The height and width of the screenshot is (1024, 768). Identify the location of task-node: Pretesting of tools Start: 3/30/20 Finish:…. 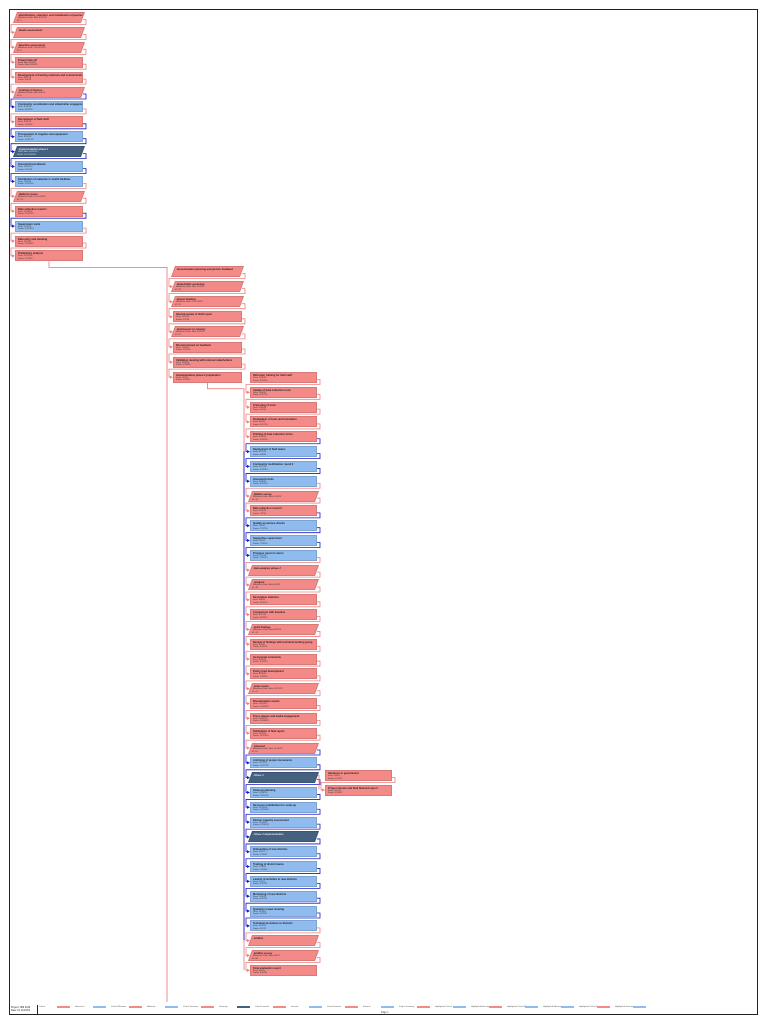
(283, 407).